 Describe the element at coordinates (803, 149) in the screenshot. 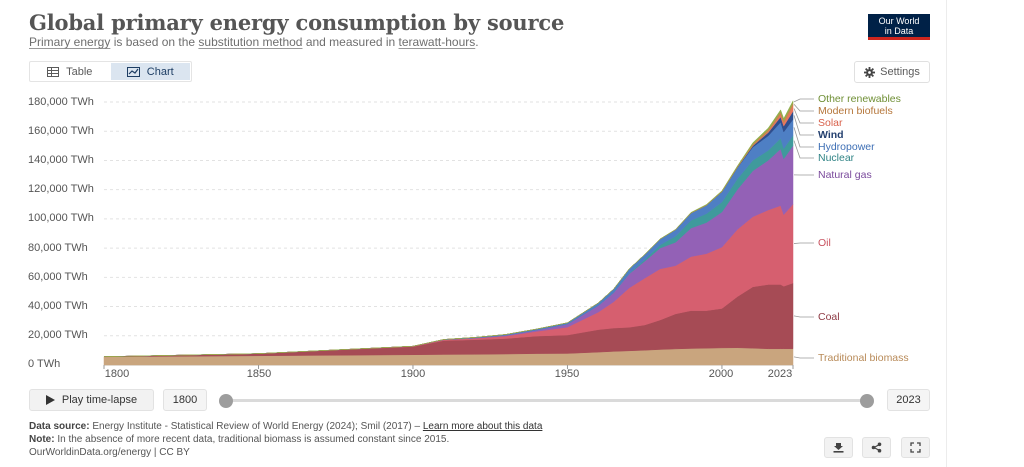

I see `leader-line-nuclear` at that location.